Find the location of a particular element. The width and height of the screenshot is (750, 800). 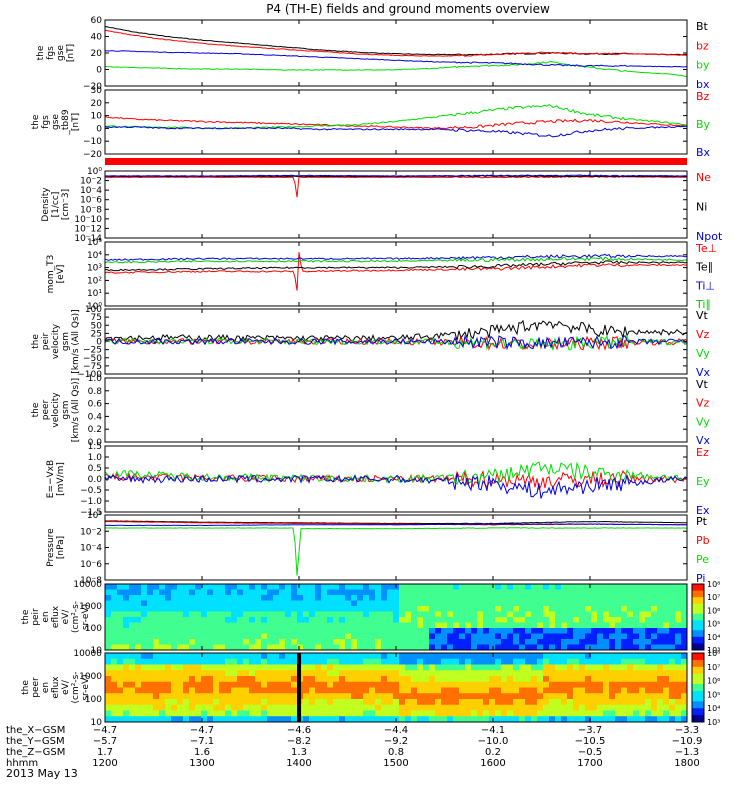

y-tick-label: 1000 is located at coordinates (90, 677).